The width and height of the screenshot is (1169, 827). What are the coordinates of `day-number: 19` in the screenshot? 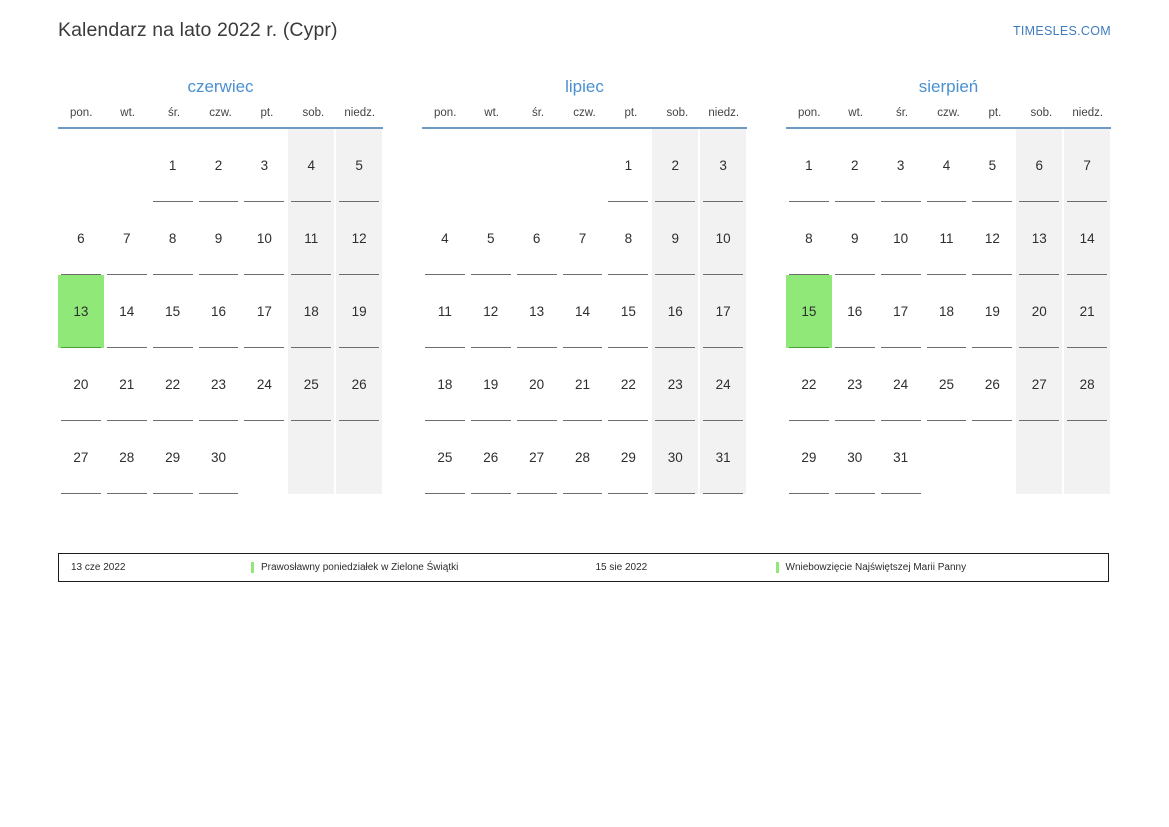 It's located at (992, 311).